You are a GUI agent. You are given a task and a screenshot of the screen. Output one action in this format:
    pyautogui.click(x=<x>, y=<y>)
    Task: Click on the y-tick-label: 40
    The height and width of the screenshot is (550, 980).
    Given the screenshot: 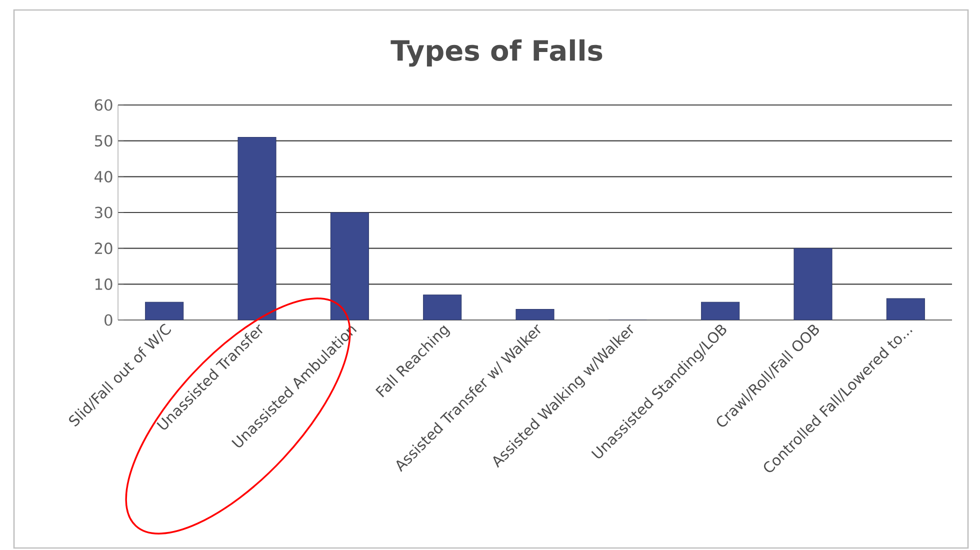 What is the action you would take?
    pyautogui.click(x=103, y=176)
    